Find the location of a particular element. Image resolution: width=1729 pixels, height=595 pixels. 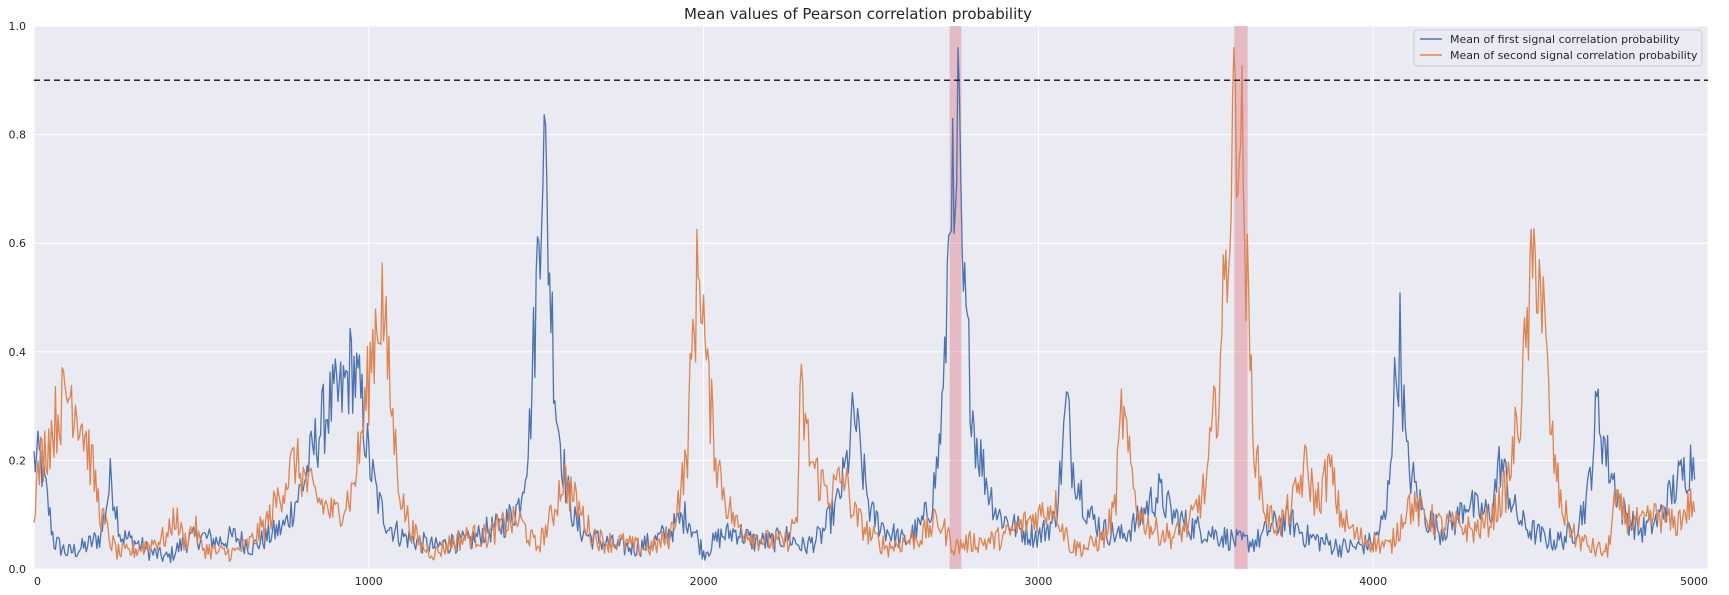

y-tick-label-3: 0.6 is located at coordinates (18, 243).